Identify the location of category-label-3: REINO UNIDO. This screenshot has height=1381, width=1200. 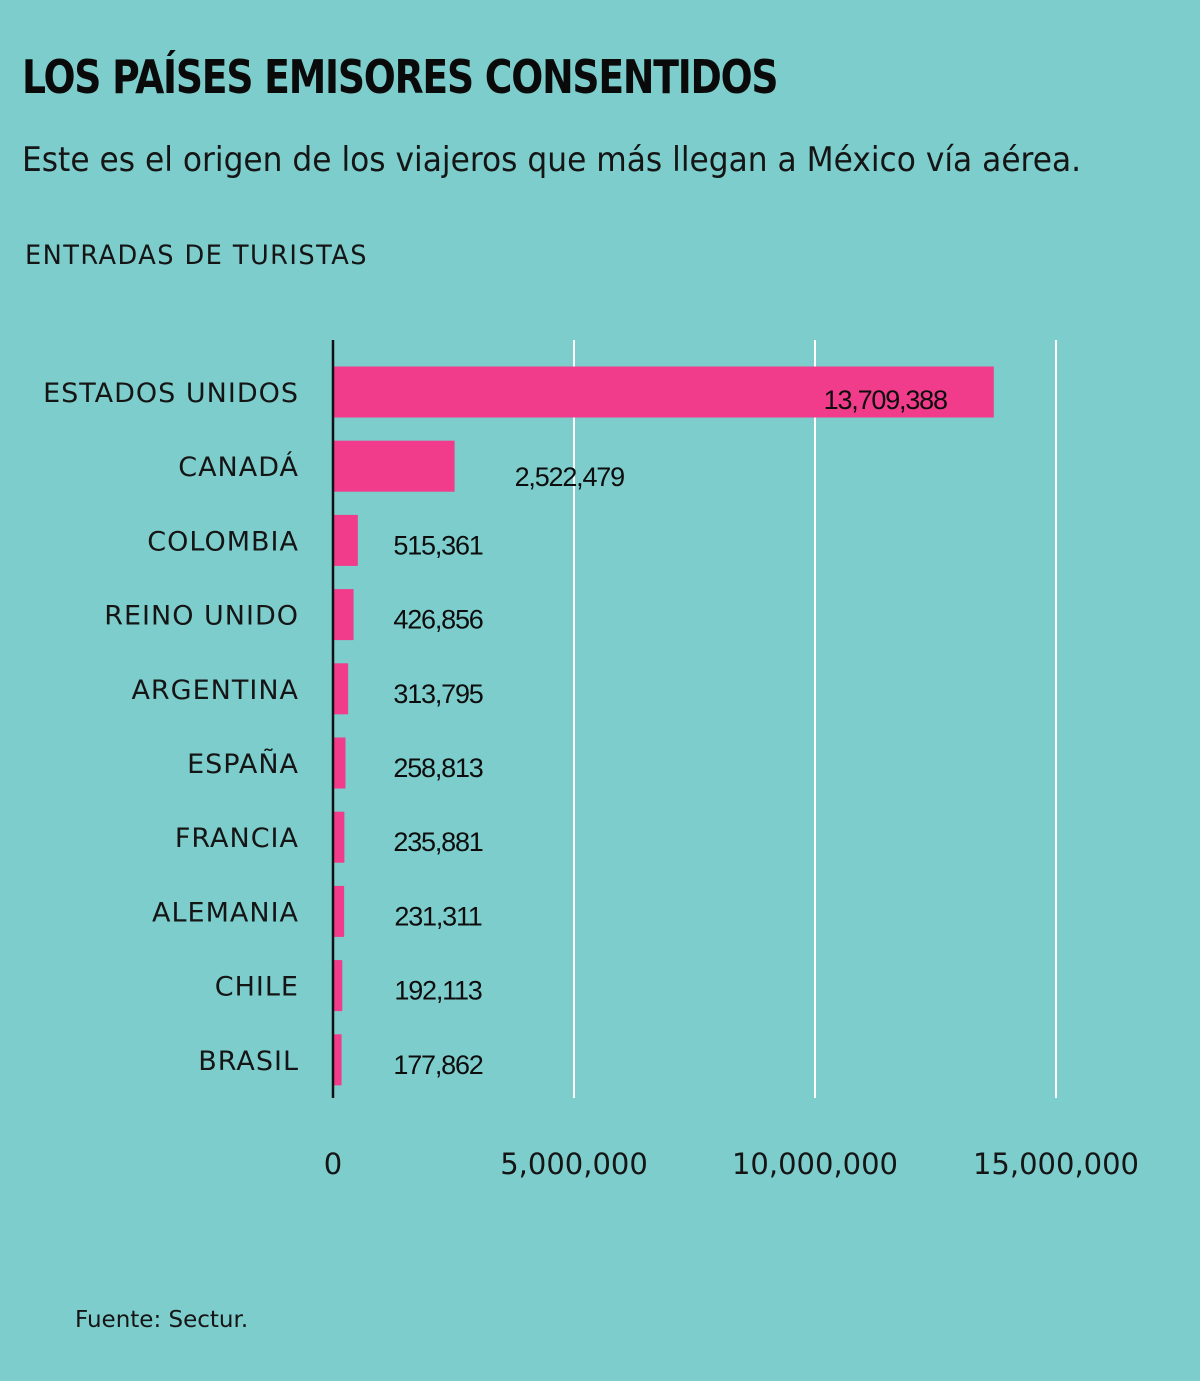
(201, 616).